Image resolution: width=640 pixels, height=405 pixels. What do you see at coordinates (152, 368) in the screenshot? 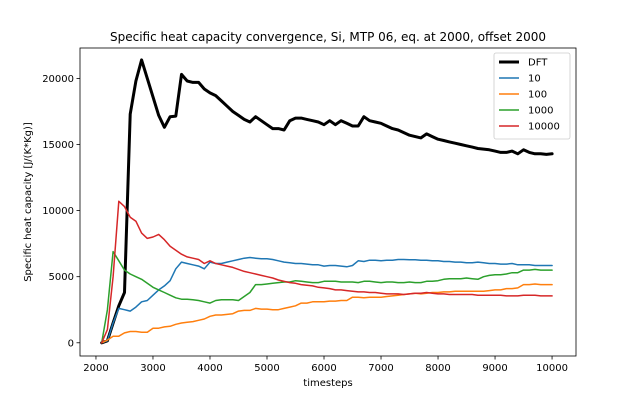
I see `x-tick-label: 3000` at bounding box center [152, 368].